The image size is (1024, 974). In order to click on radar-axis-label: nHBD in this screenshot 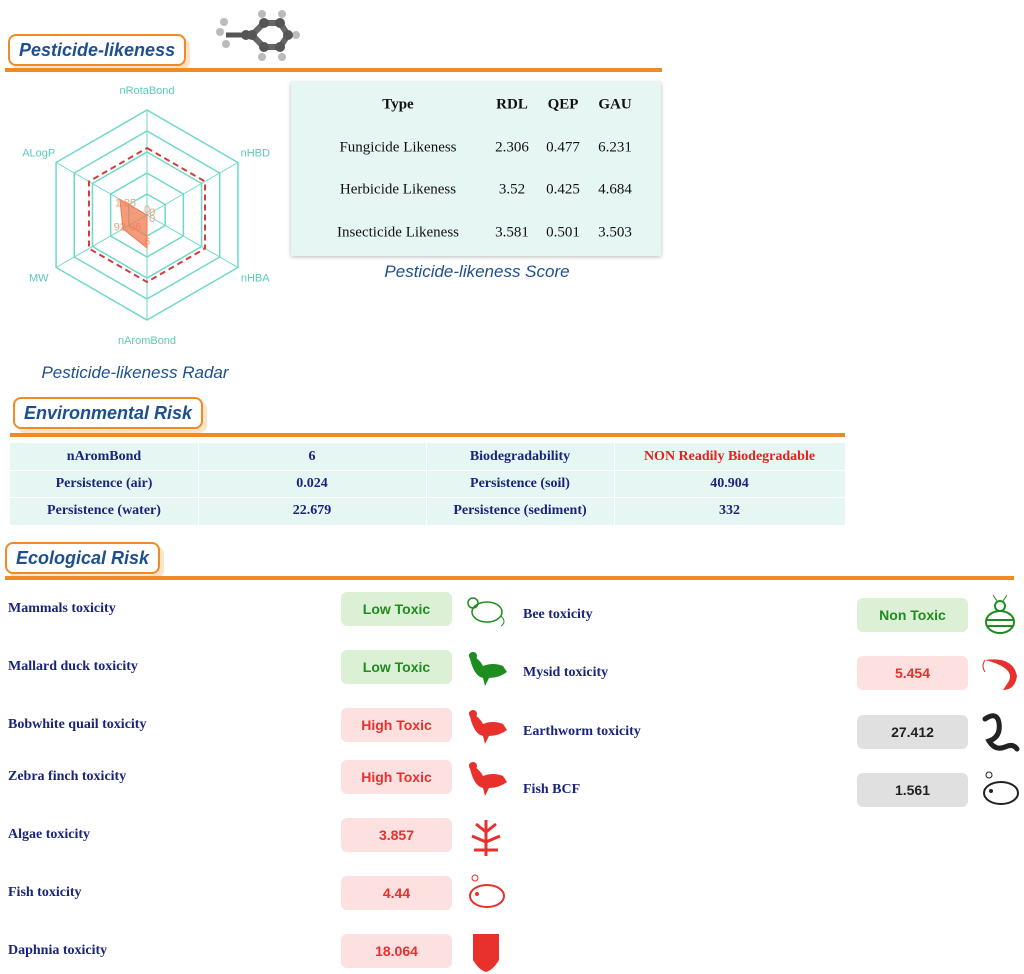, I will do `click(255, 154)`.